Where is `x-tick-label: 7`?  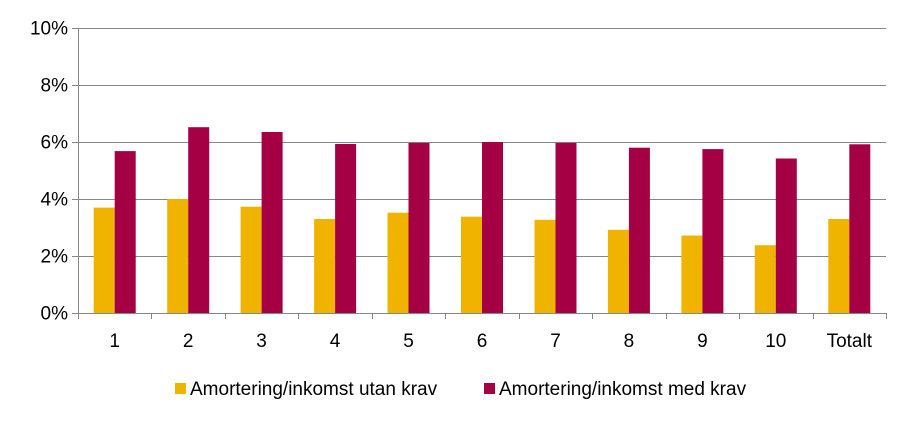
x-tick-label: 7 is located at coordinates (555, 341).